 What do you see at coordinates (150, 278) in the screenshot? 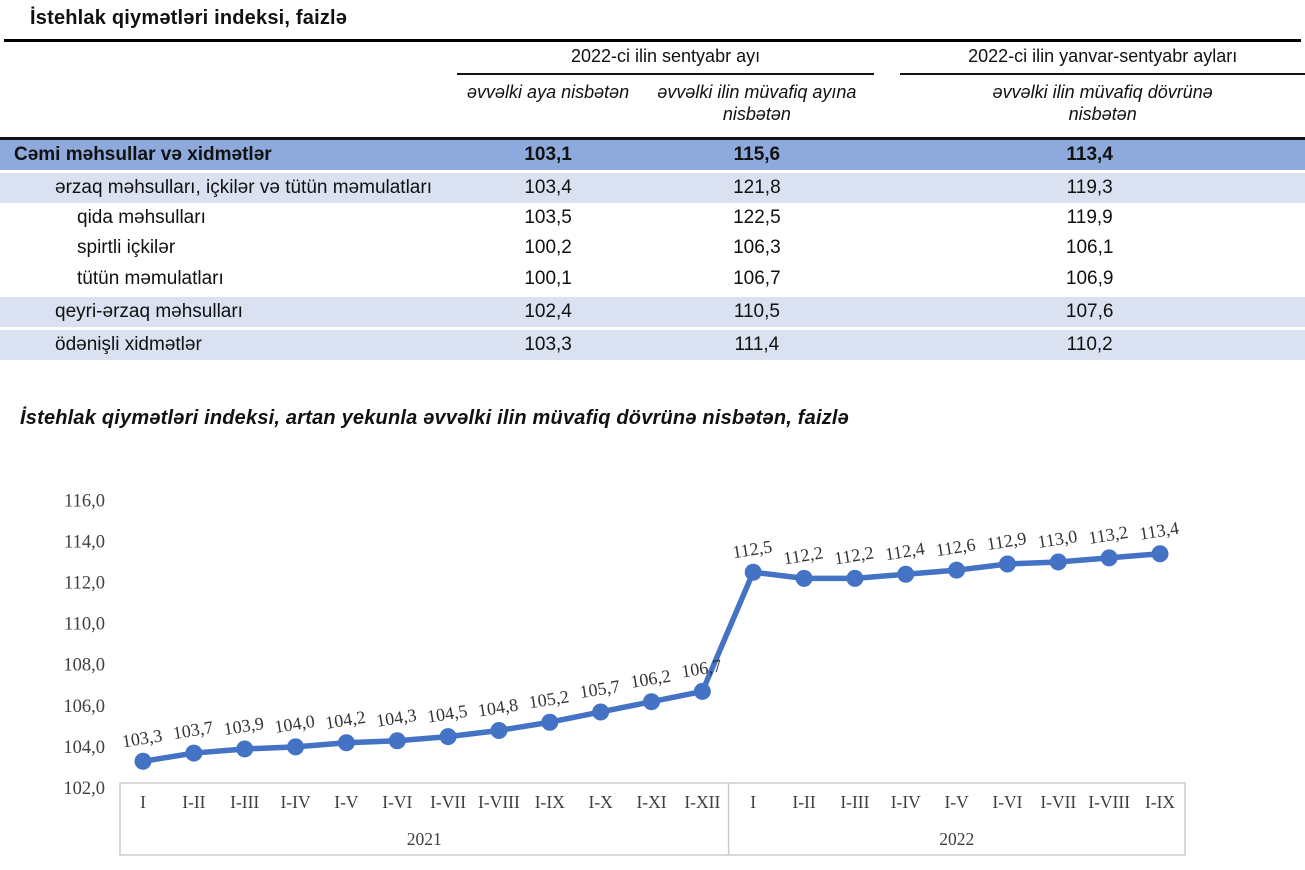
I see `row-label: tütün məmulatları` at bounding box center [150, 278].